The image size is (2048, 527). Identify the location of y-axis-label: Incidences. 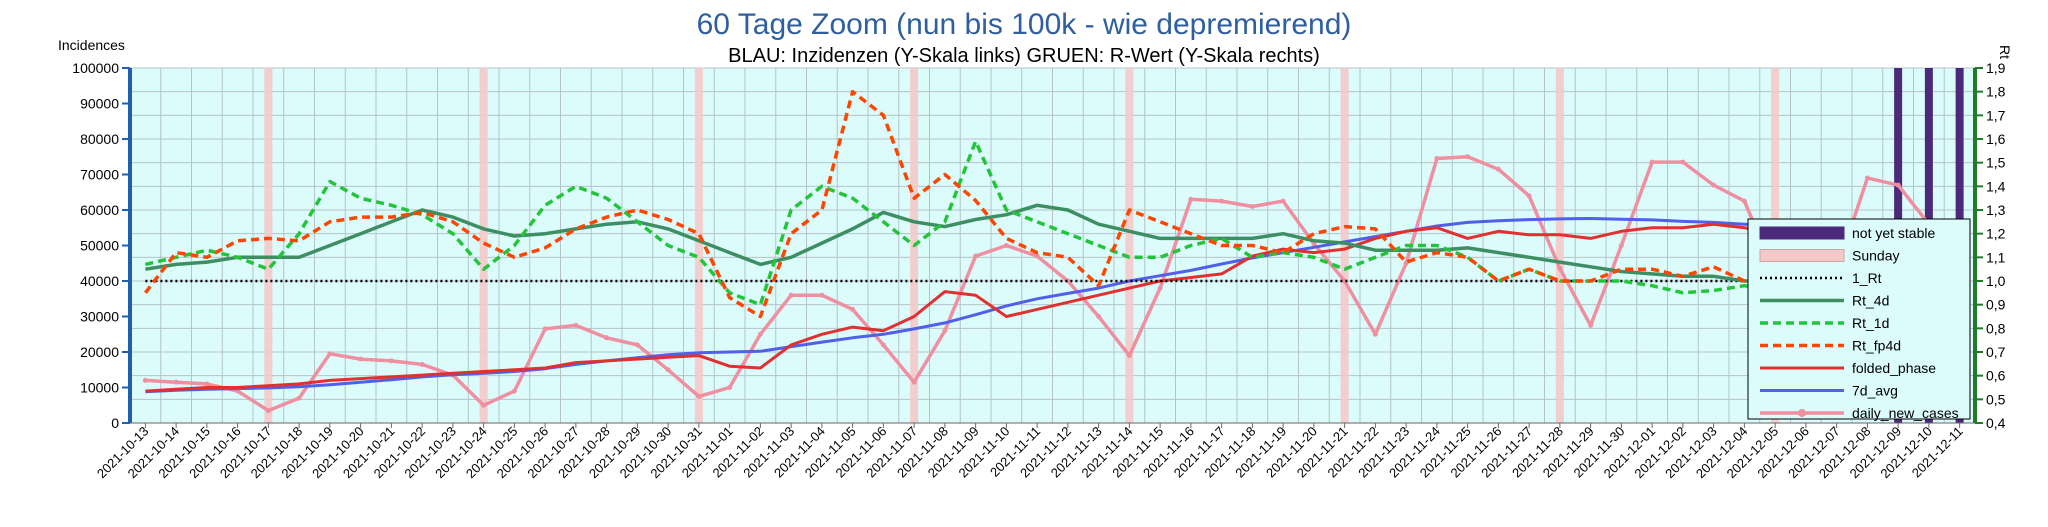
(91, 45).